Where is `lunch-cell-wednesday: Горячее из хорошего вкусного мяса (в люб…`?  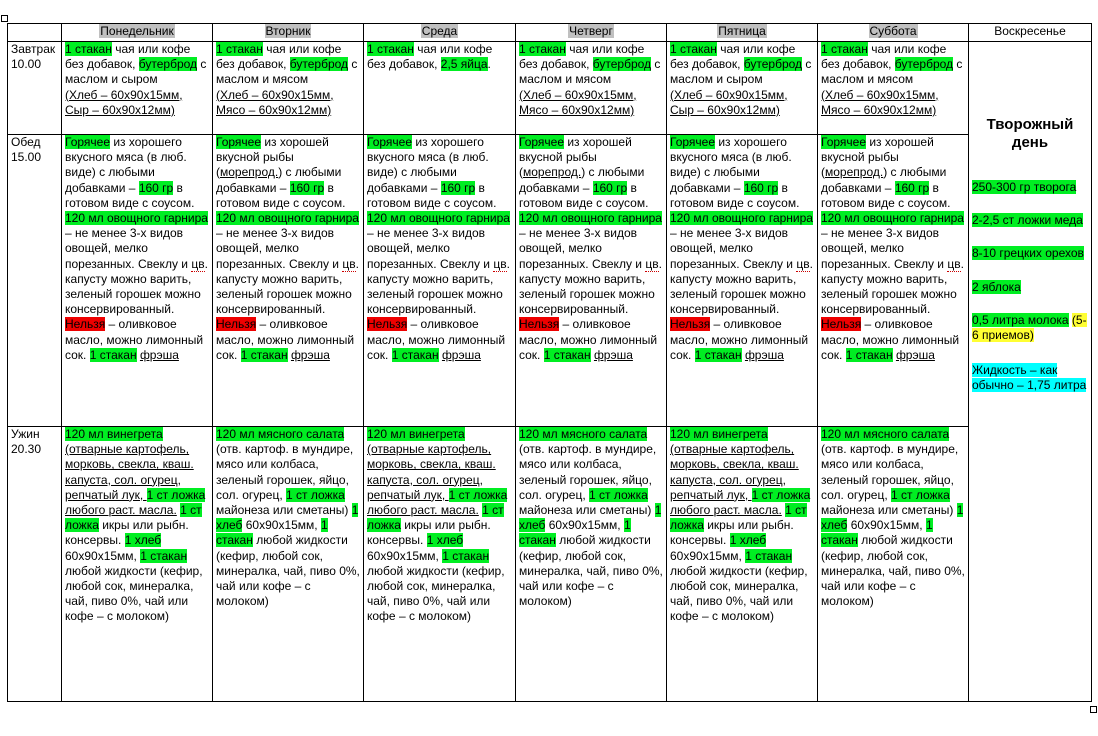
lunch-cell-wednesday: Горячее из хорошего вкусного мяса (в люб… is located at coordinates (439, 280).